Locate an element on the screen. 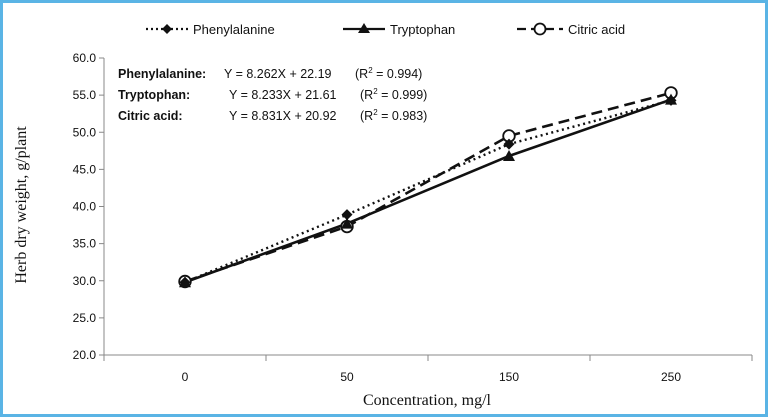 Image resolution: width=768 pixels, height=417 pixels. y-tick-label: 50.0 is located at coordinates (85, 132).